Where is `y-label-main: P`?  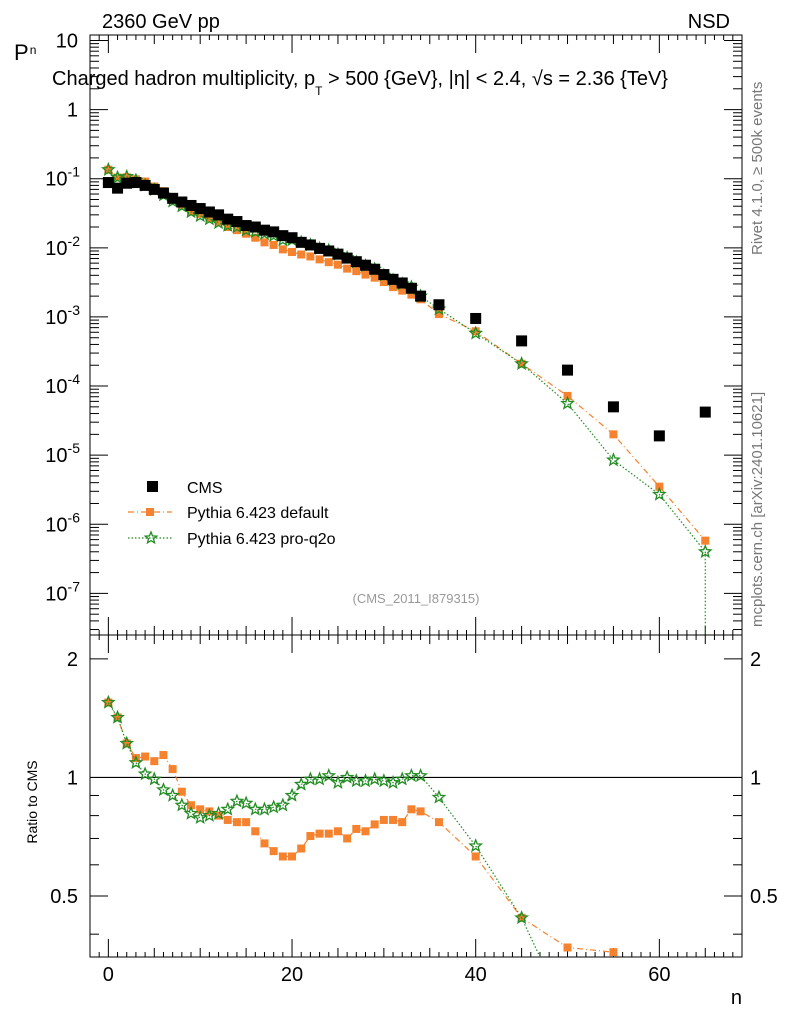 y-label-main: P is located at coordinates (21, 52).